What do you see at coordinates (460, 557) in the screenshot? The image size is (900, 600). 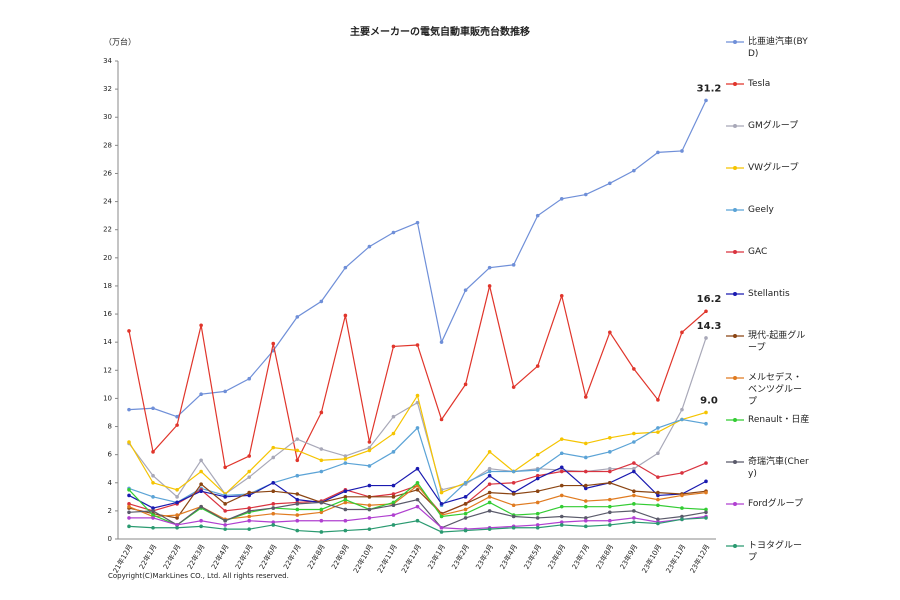 I see `x-tick-label: 23年2月` at bounding box center [460, 557].